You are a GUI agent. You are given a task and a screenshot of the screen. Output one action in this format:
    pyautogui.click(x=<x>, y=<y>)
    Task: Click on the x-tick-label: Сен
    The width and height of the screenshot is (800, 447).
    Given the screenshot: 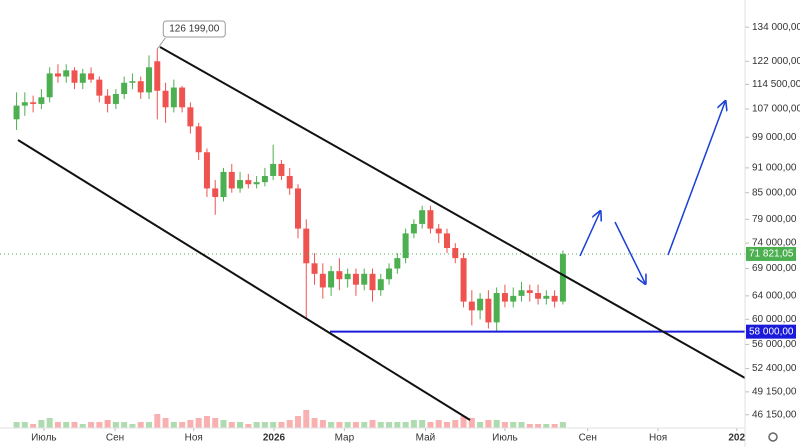 What is the action you would take?
    pyautogui.click(x=588, y=438)
    